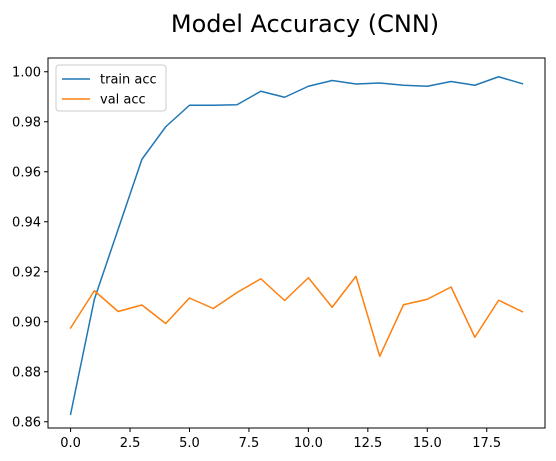  I want to click on legend: train acc val acc, so click(111, 88).